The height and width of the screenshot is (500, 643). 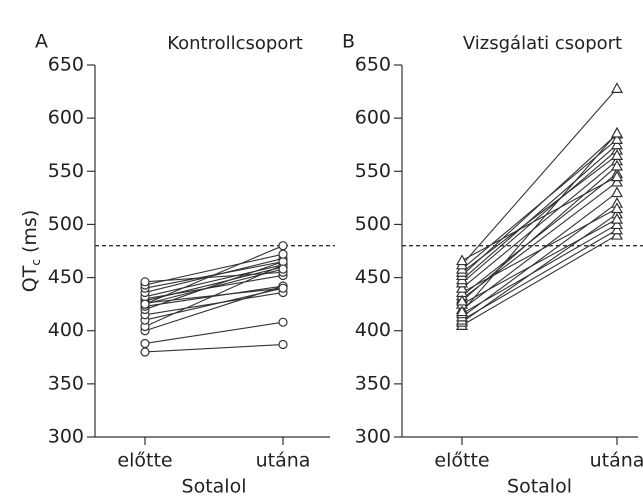 I want to click on chart-title: Kontrollcsoport, so click(x=235, y=43).